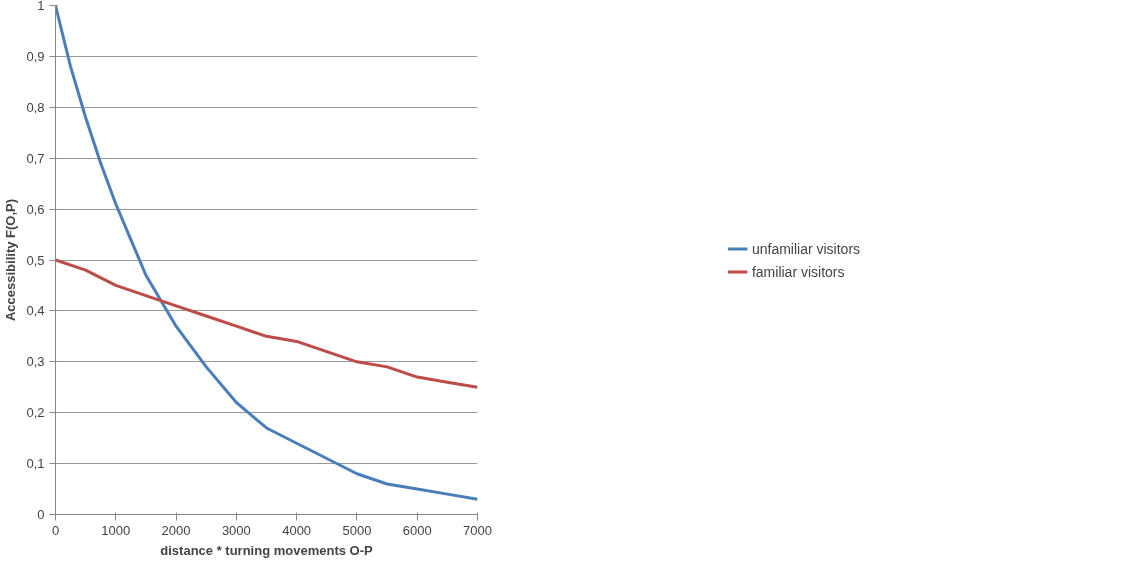 Image resolution: width=1125 pixels, height=570 pixels. Describe the element at coordinates (41, 6) in the screenshot. I see `y-tick-label: 1` at that location.